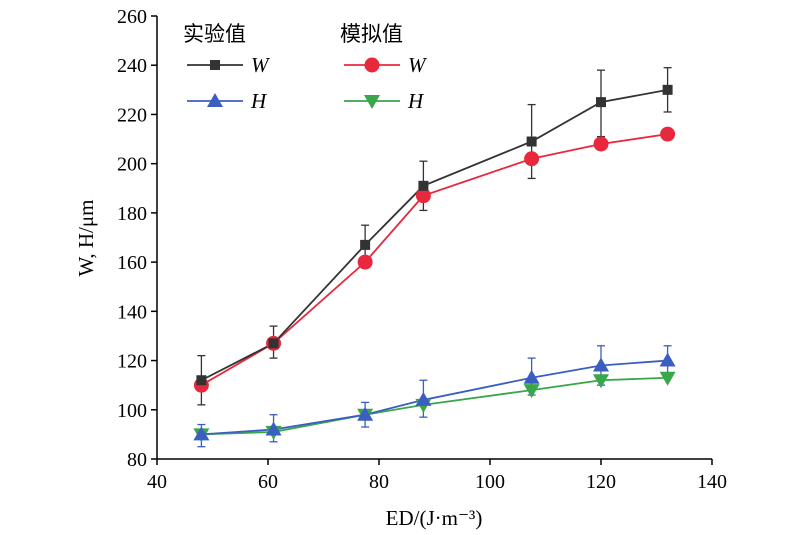 Image resolution: width=800 pixels, height=535 pixels. I want to click on y-tick-label: 200, so click(132, 165).